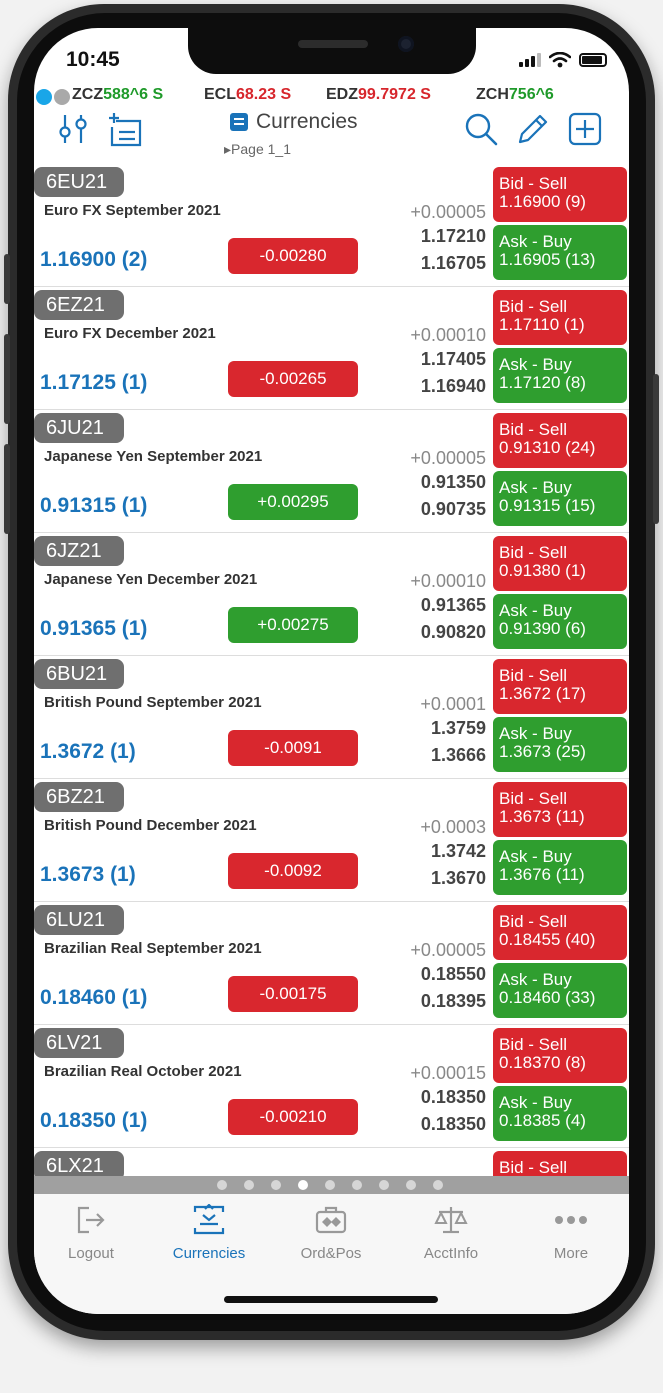  Describe the element at coordinates (542, 628) in the screenshot. I see `ask-value: 0.91390 (6)` at that location.